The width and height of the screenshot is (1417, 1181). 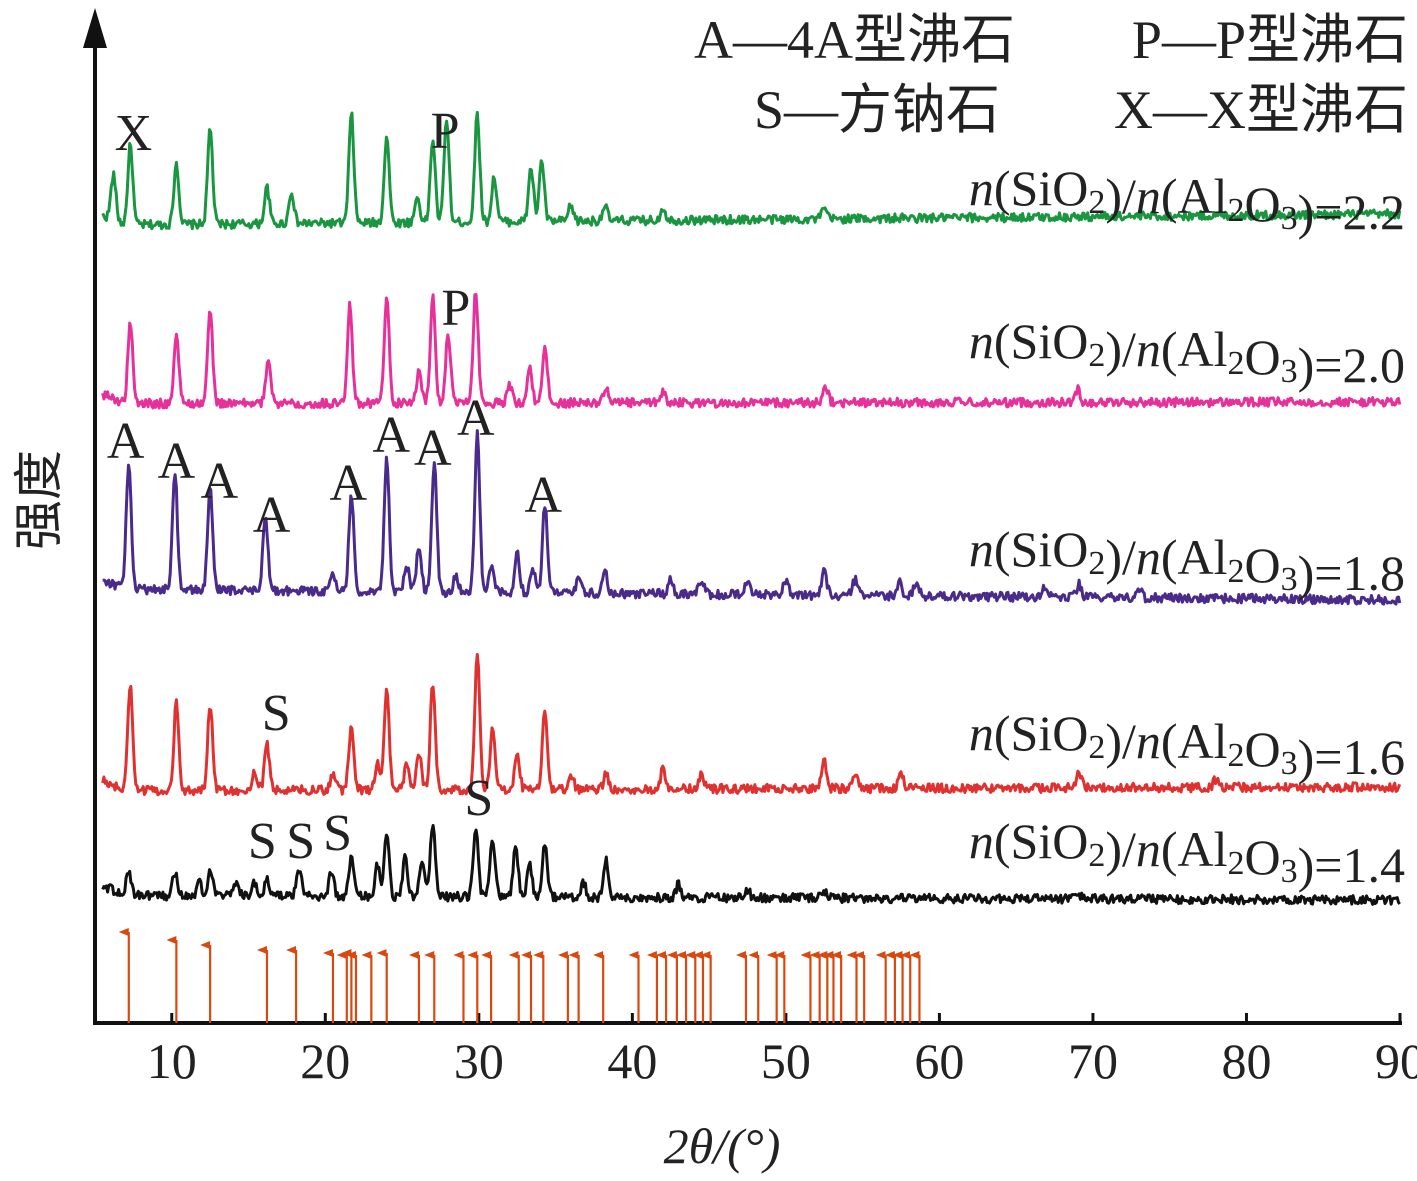 What do you see at coordinates (1246, 1061) in the screenshot?
I see `x-tick-label: 80` at bounding box center [1246, 1061].